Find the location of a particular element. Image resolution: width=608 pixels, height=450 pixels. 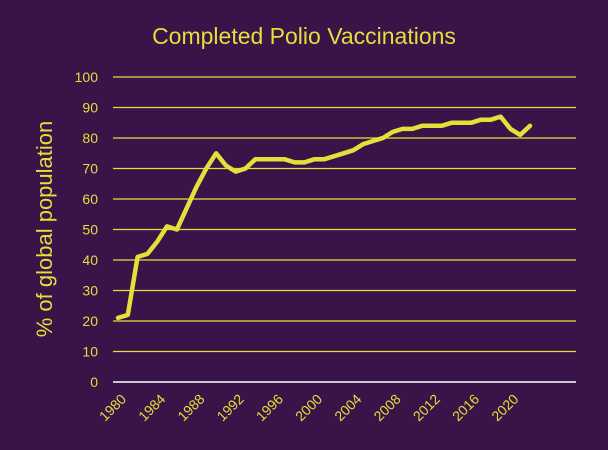

x-tick-label: 2004 is located at coordinates (347, 407).